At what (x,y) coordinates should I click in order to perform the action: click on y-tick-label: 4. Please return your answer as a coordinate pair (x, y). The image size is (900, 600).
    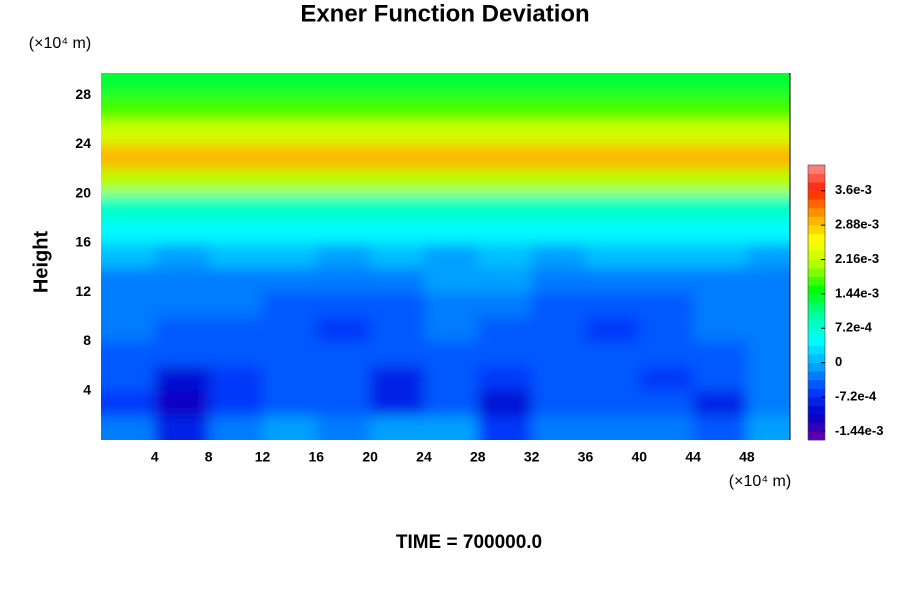
    Looking at the image, I should click on (87, 389).